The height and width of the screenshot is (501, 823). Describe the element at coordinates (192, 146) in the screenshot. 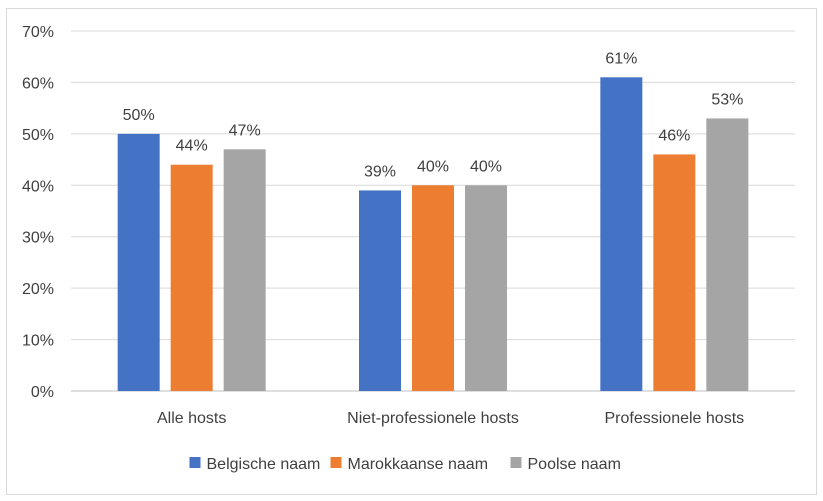

I see `data-label: 44%` at that location.